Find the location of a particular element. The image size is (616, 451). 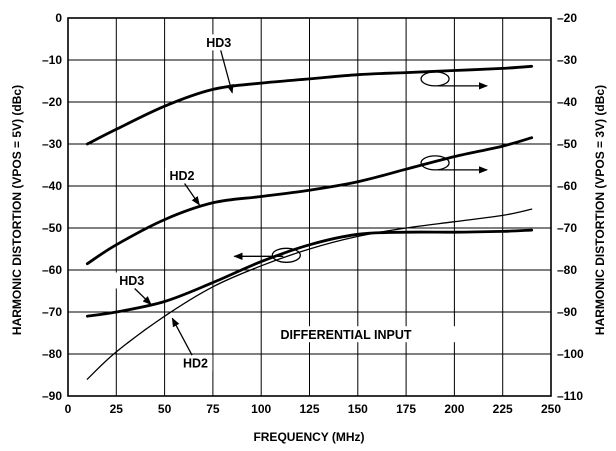

y-tick-label-left: –70 is located at coordinates (52, 312).